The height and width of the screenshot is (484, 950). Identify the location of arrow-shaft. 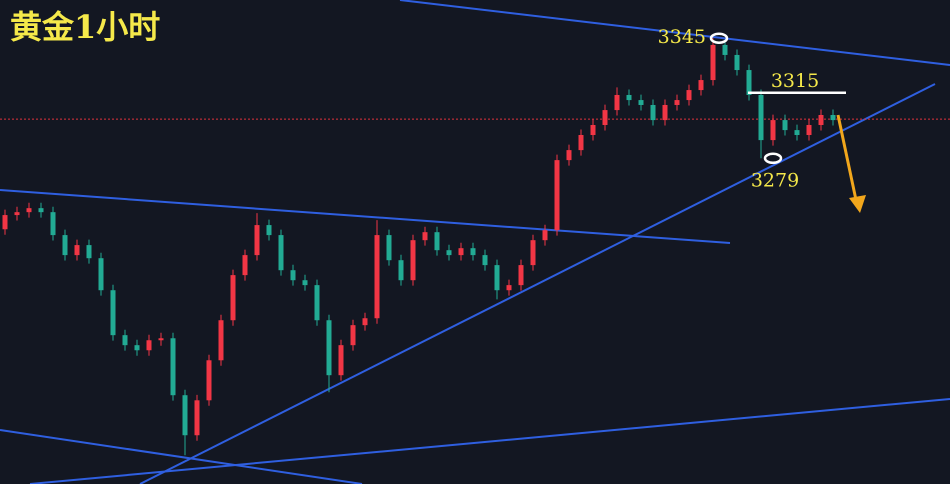
(847, 157).